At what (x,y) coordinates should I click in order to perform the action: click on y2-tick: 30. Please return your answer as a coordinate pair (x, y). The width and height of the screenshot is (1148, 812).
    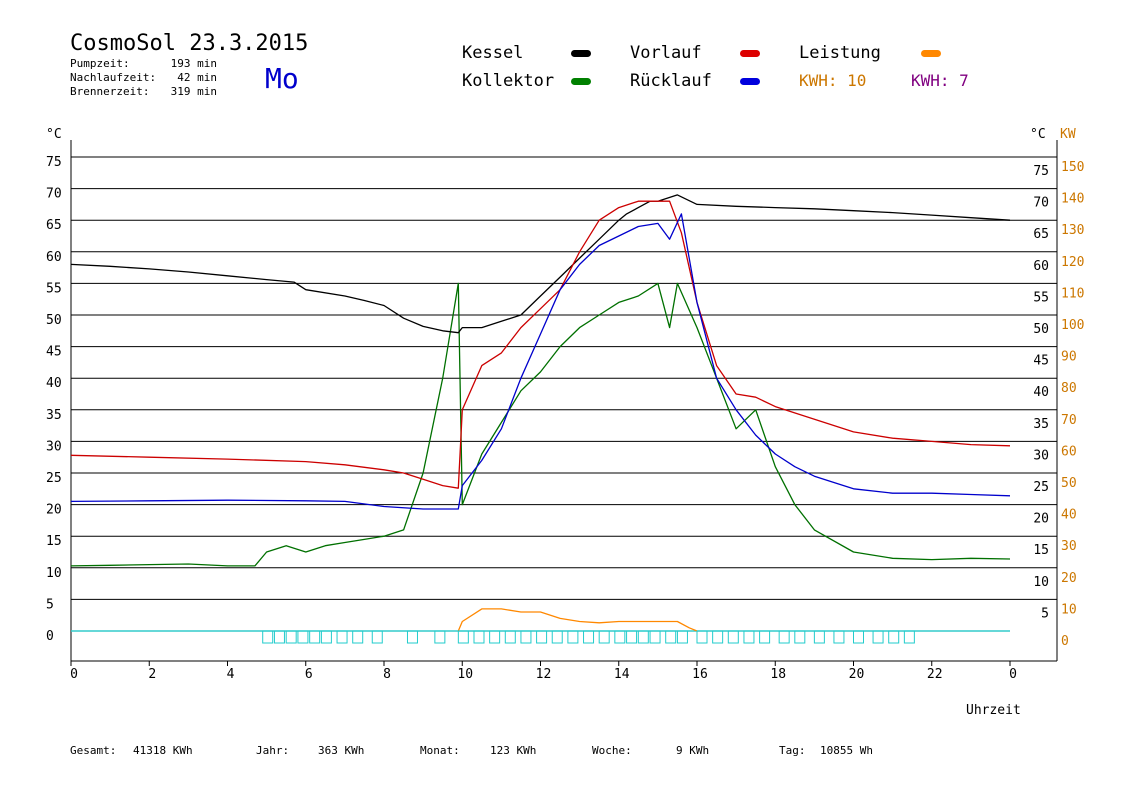
    Looking at the image, I should click on (1069, 546).